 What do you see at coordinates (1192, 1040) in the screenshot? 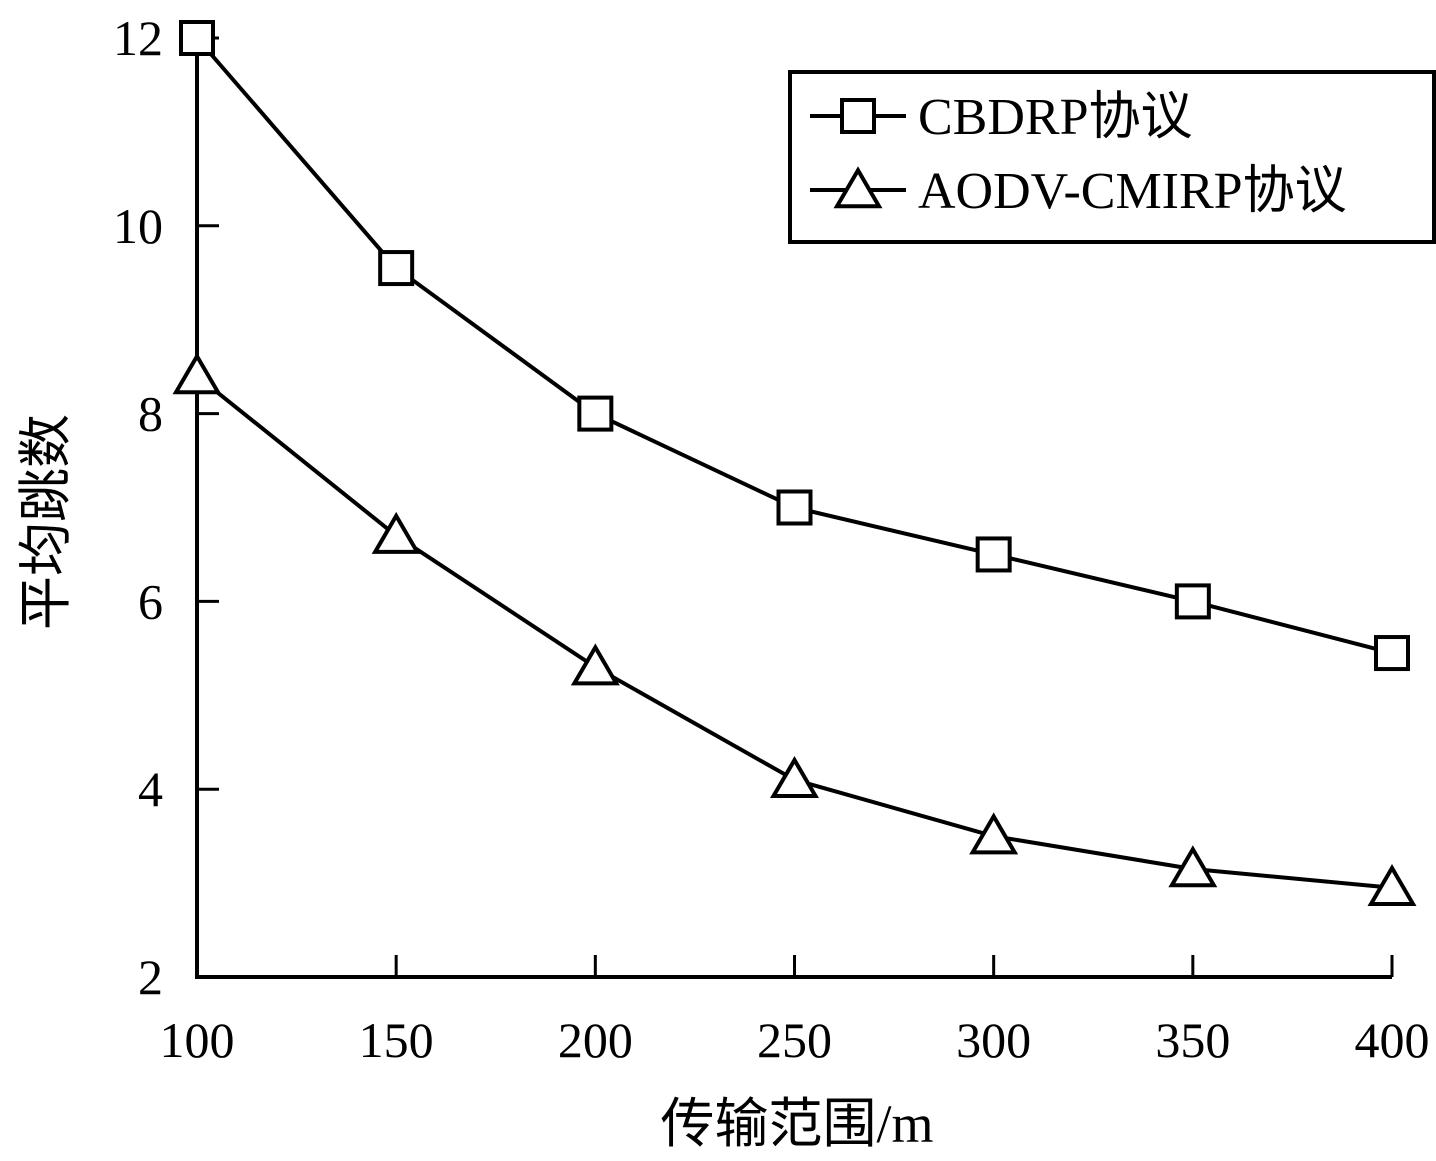
I see `x-tick-label: 350` at bounding box center [1192, 1040].